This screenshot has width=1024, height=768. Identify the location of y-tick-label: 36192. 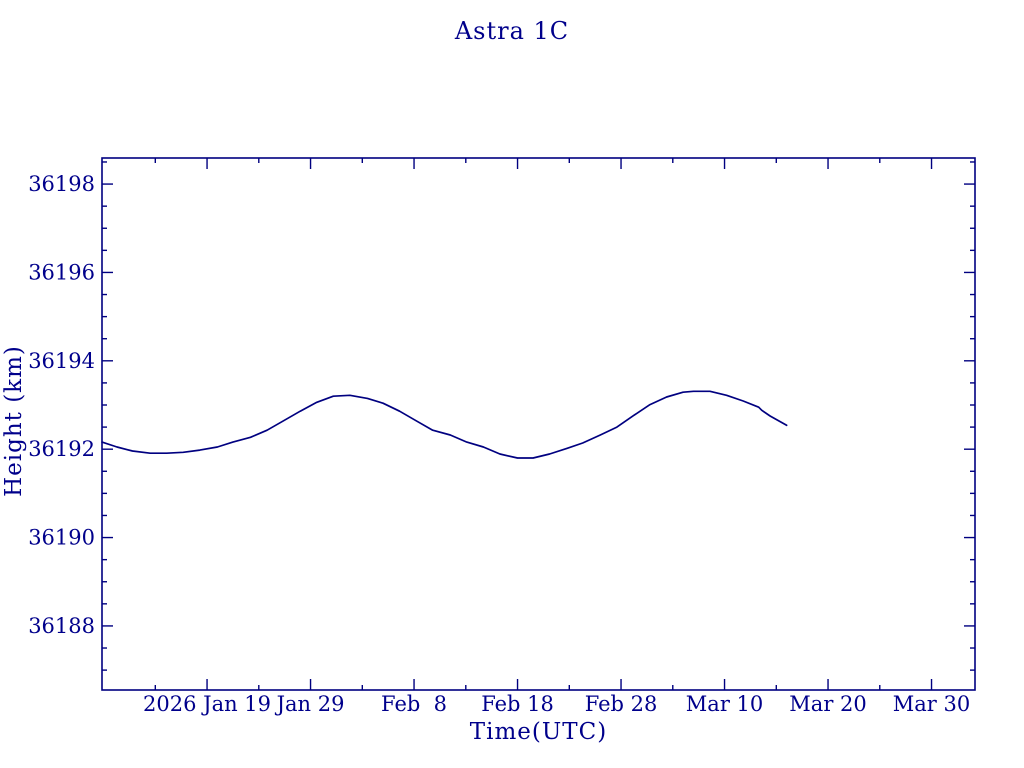
(61, 449).